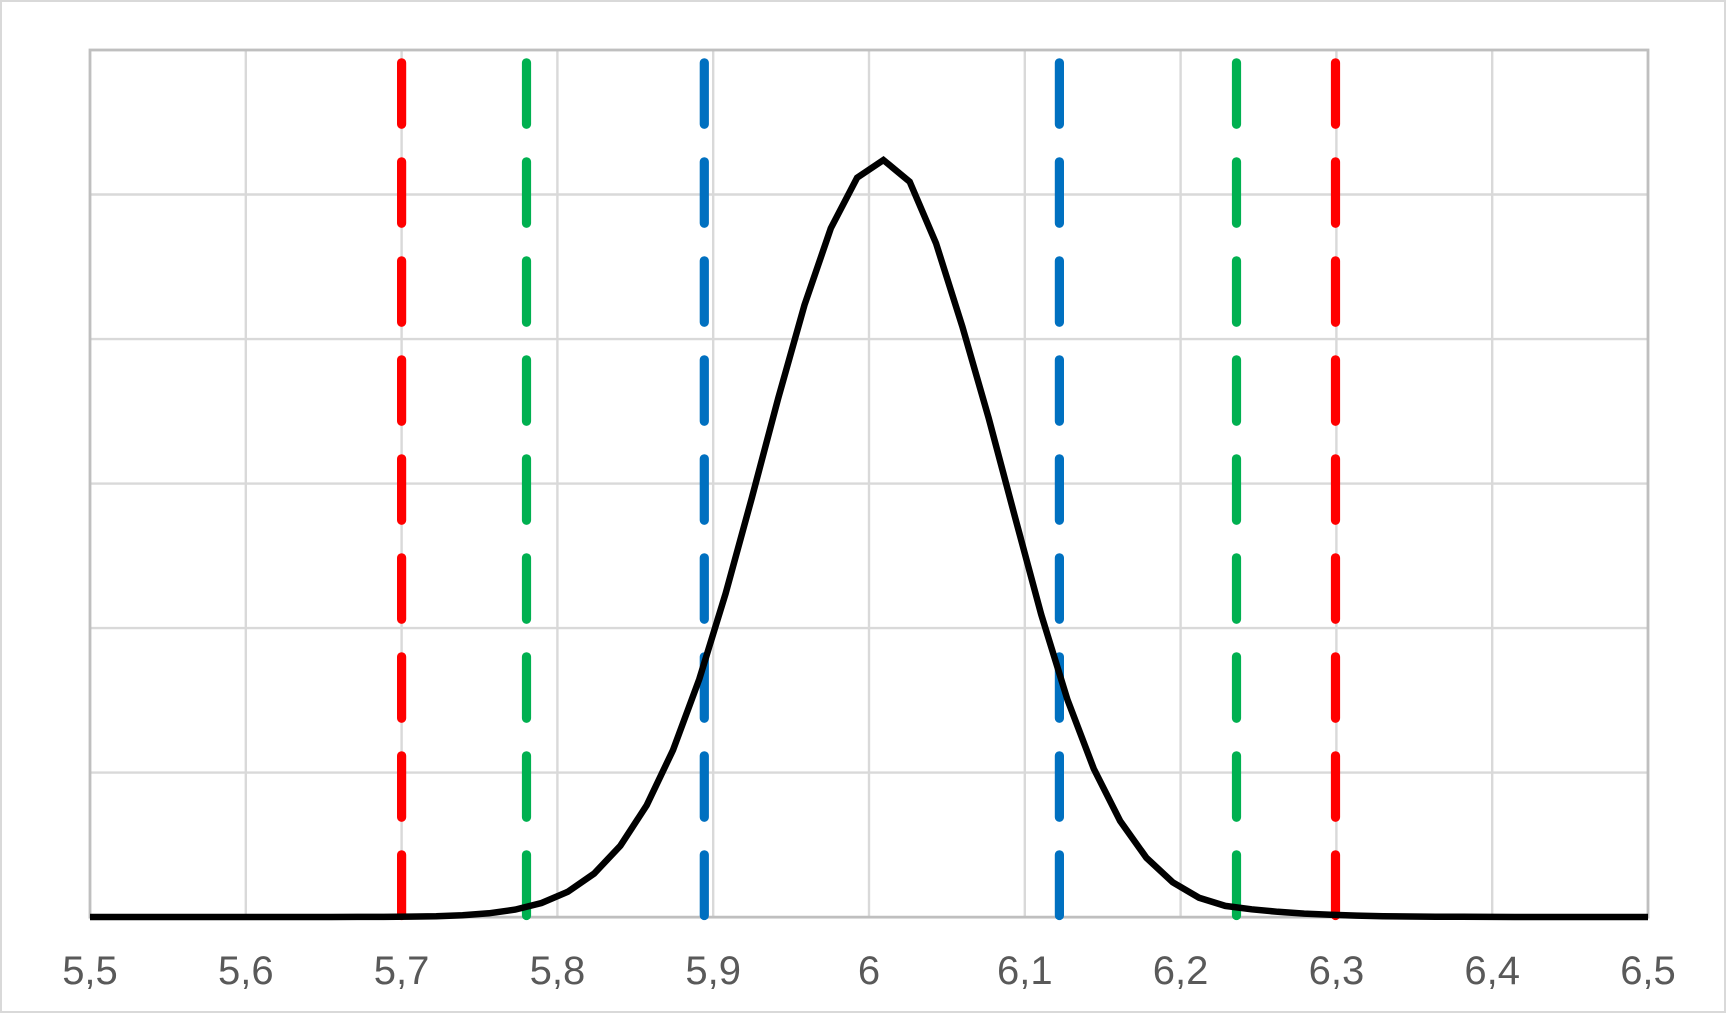 Image resolution: width=1726 pixels, height=1013 pixels. I want to click on svg-text: 6,5, so click(1648, 971).